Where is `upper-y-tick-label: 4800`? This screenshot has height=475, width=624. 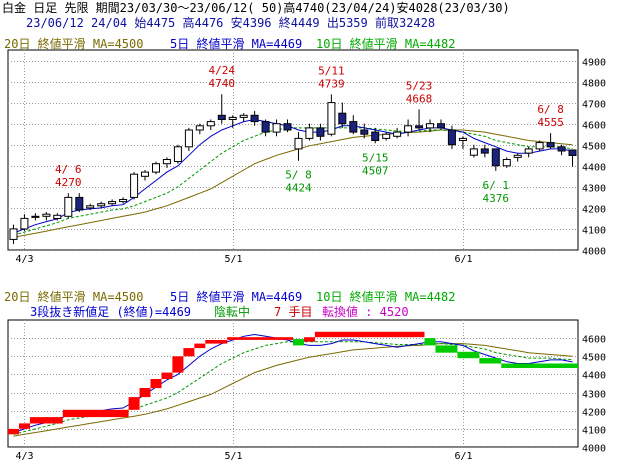
upper-y-tick-label: 4800 is located at coordinates (594, 84).